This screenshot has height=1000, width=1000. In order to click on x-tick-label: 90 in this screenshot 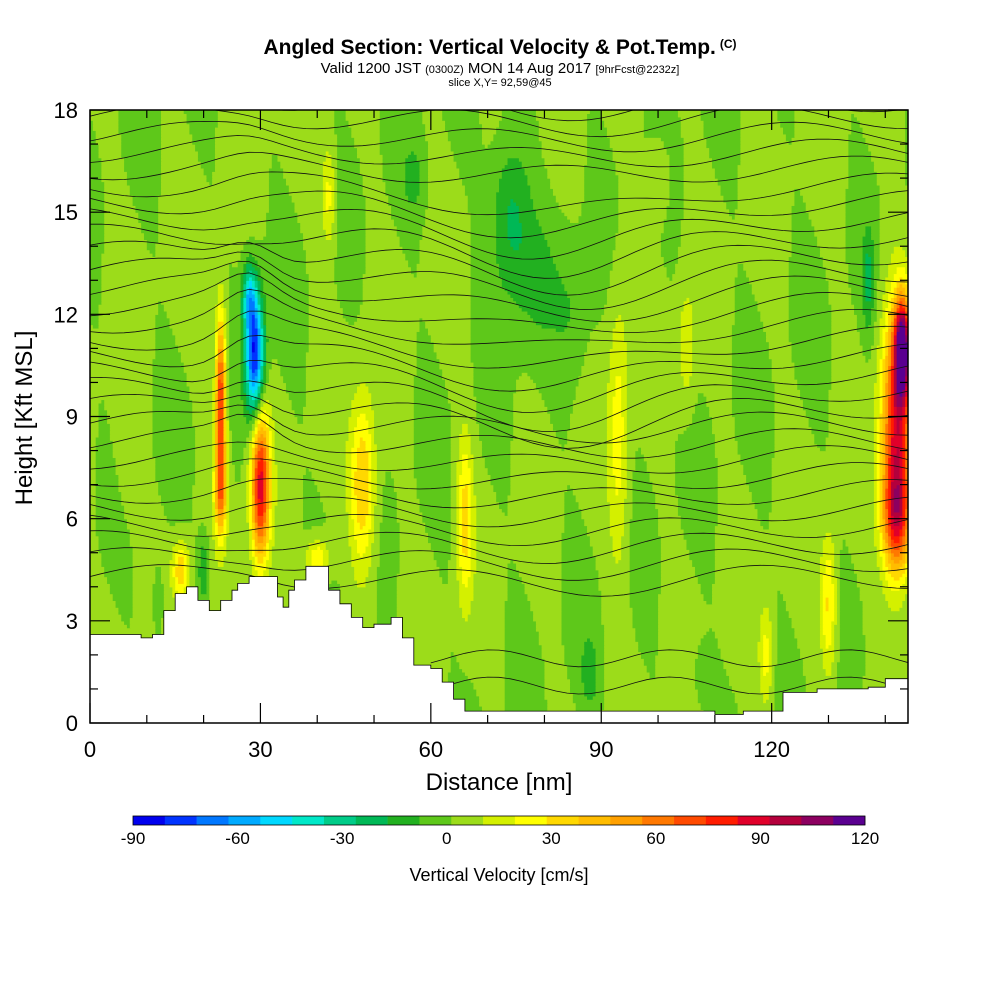, I will do `click(601, 749)`.